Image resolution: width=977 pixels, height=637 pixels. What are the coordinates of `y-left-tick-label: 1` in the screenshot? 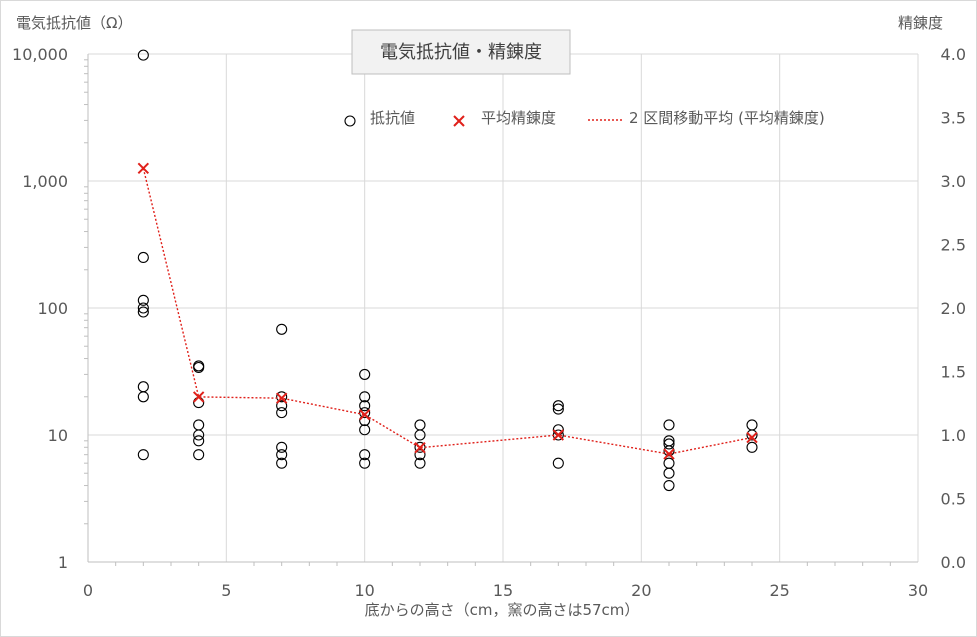 It's located at (63, 562).